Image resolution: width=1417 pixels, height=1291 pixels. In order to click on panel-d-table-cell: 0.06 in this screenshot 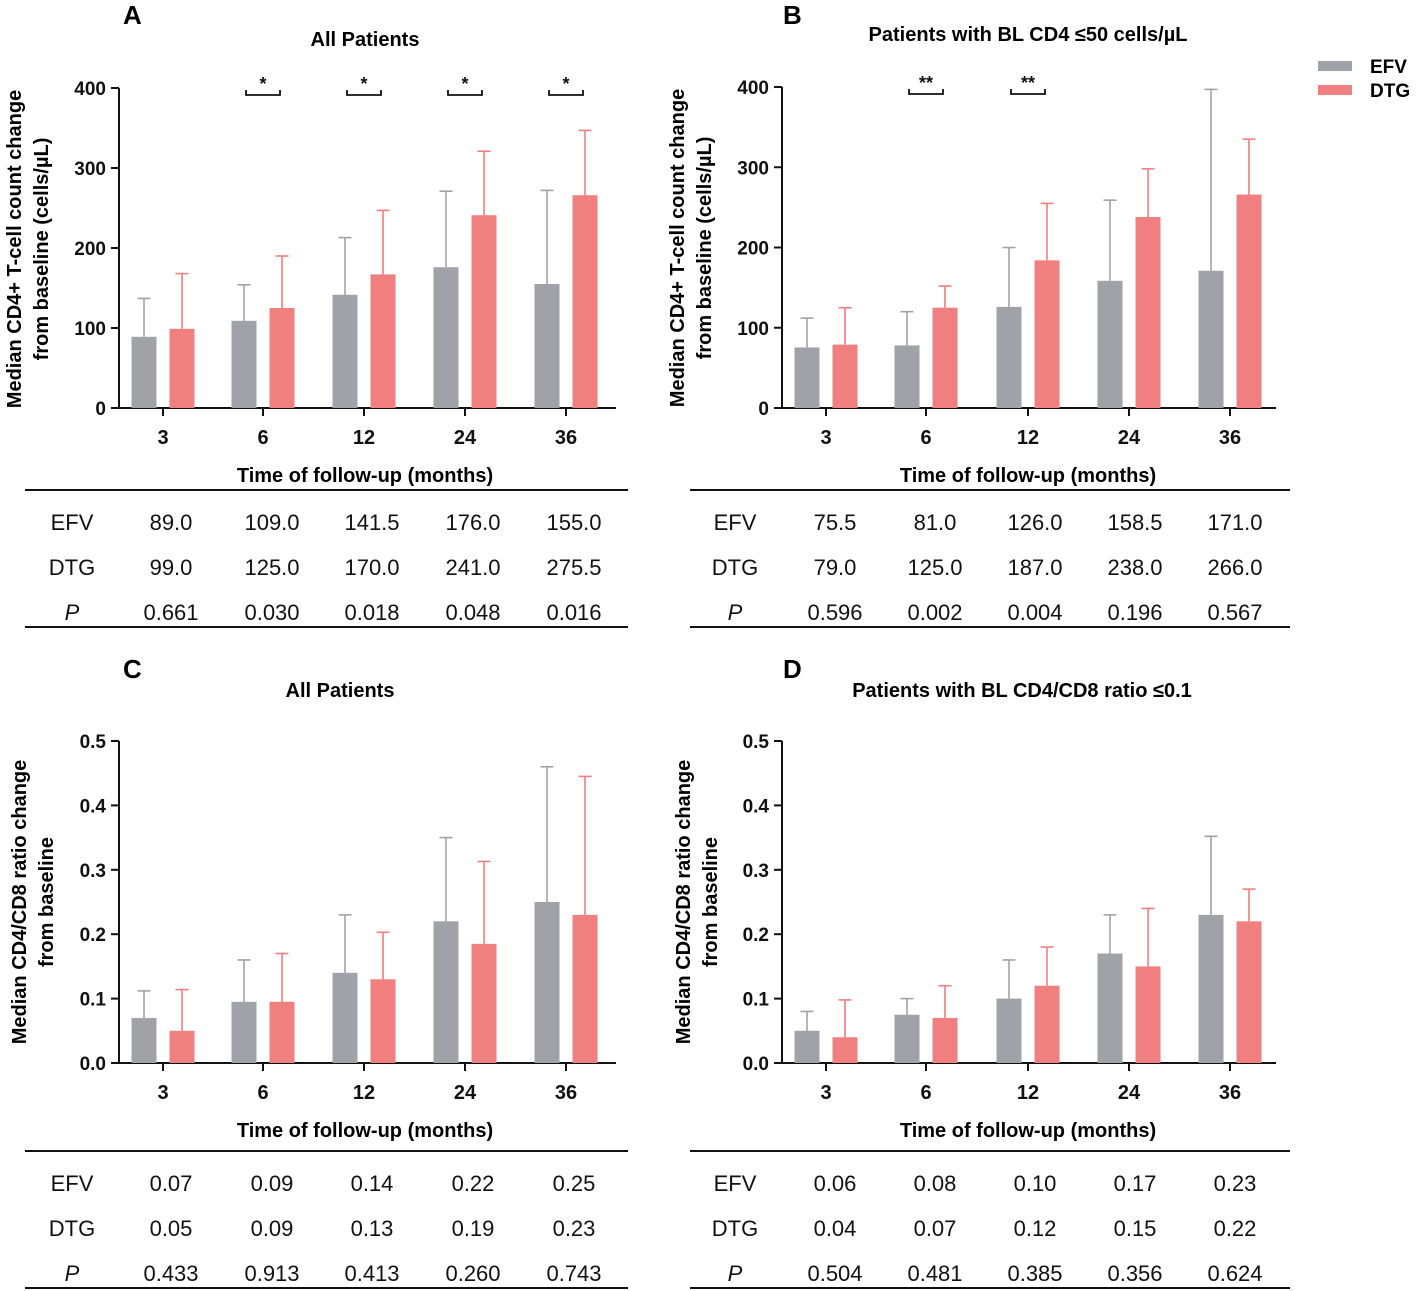, I will do `click(835, 1183)`.